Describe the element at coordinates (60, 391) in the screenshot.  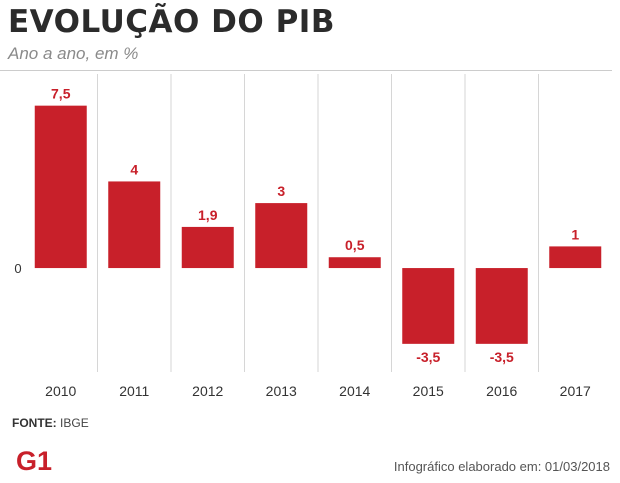
I see `x-tick-label: 2010` at that location.